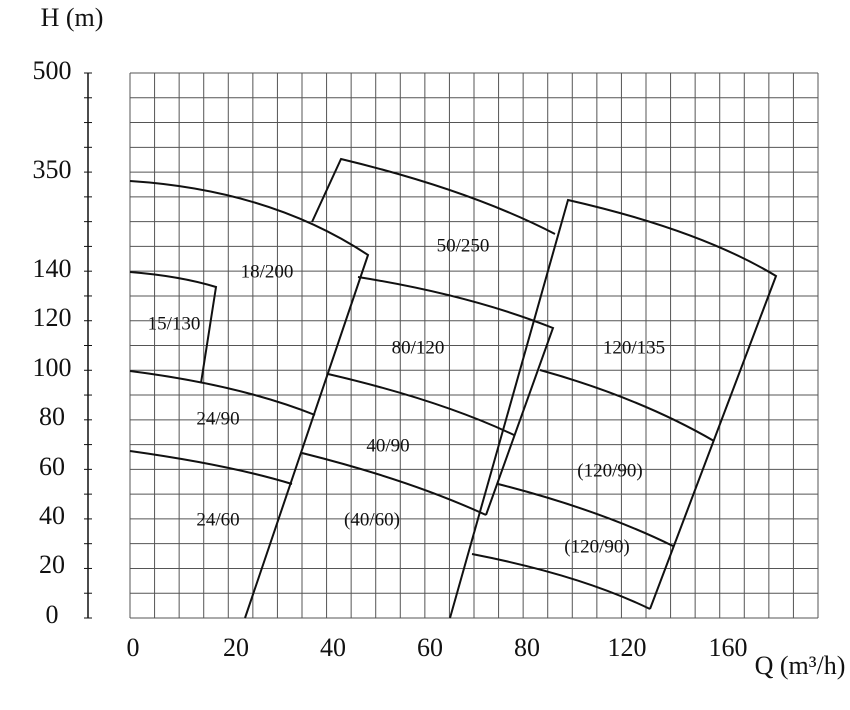  What do you see at coordinates (527, 647) in the screenshot?
I see `x-tick-label: 80` at bounding box center [527, 647].